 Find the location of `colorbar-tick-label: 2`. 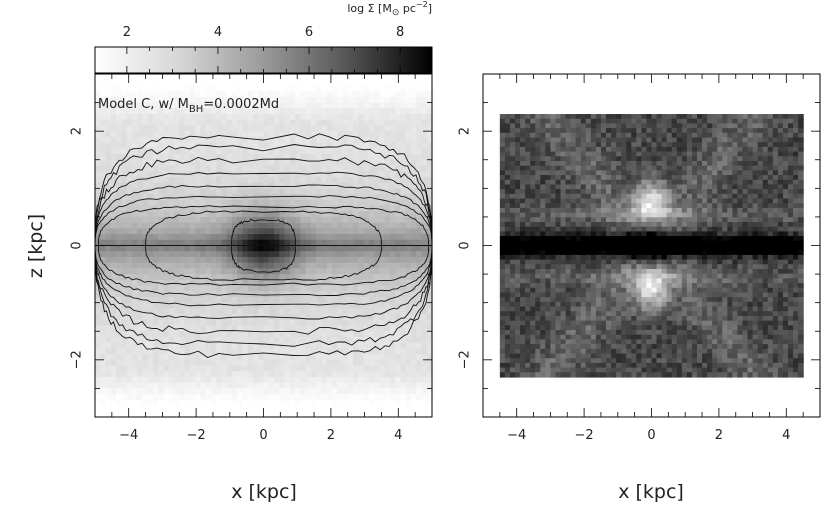

colorbar-tick-label: 2 is located at coordinates (127, 32).